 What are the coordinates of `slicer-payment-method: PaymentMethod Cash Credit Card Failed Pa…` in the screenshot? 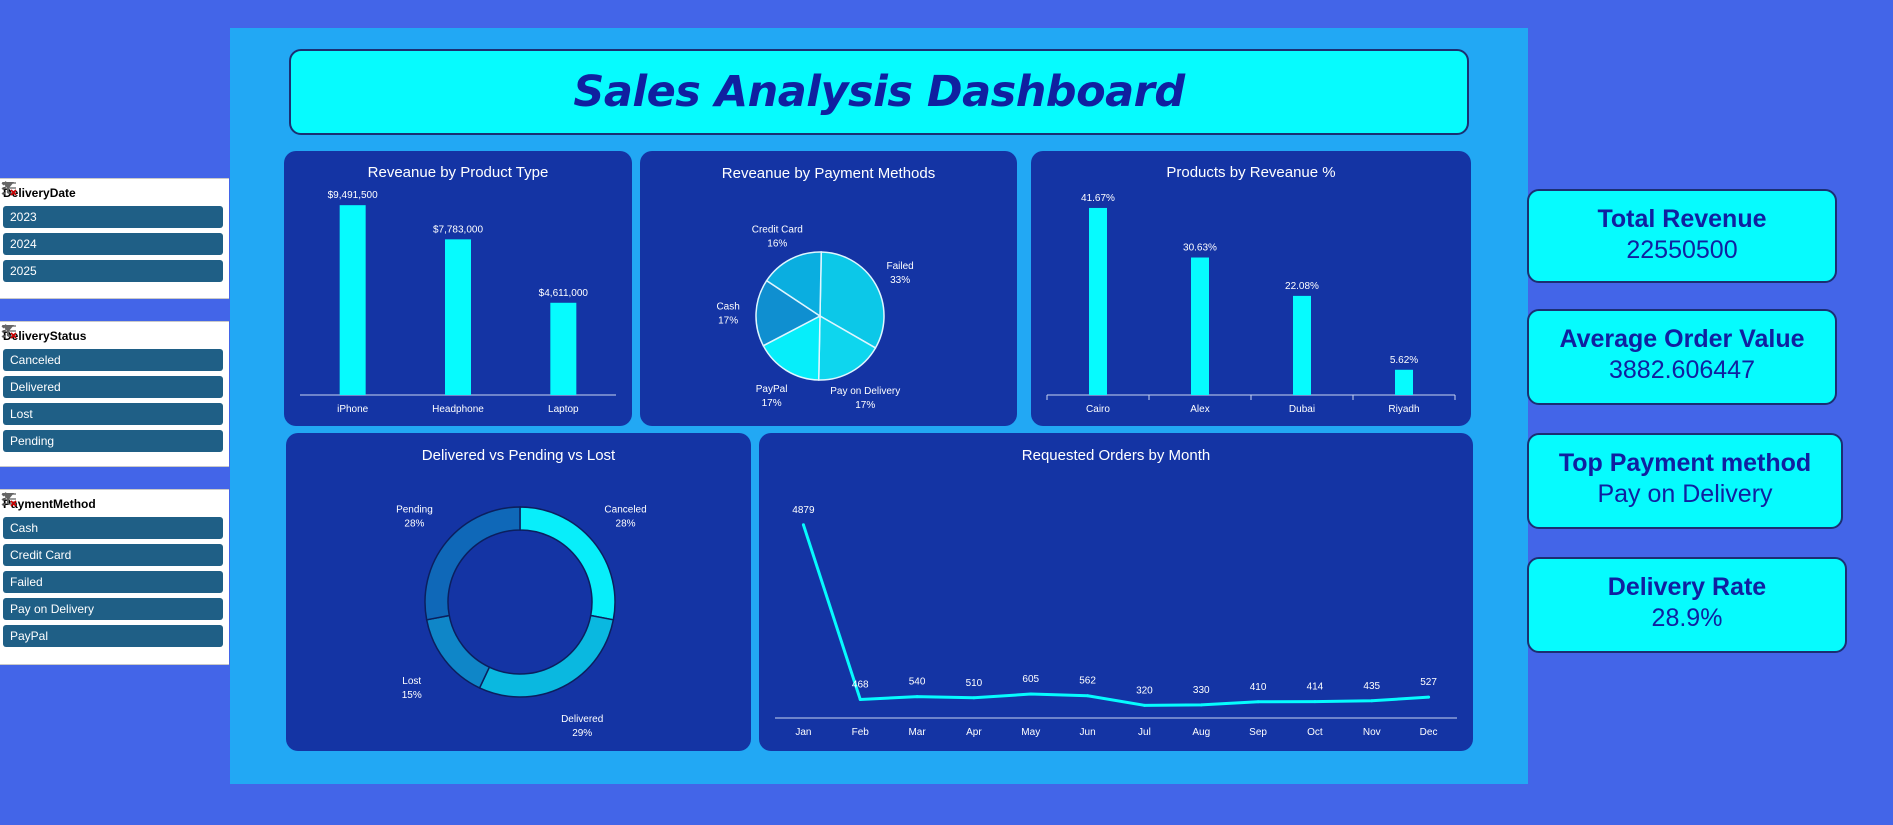 It's located at (114, 577).